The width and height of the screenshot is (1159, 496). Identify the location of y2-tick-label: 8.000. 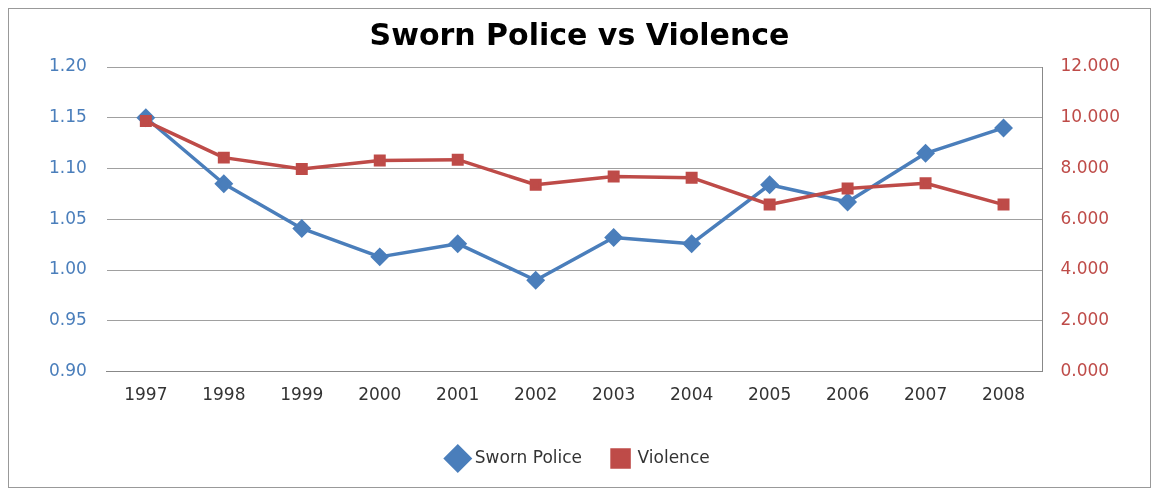
(1085, 166).